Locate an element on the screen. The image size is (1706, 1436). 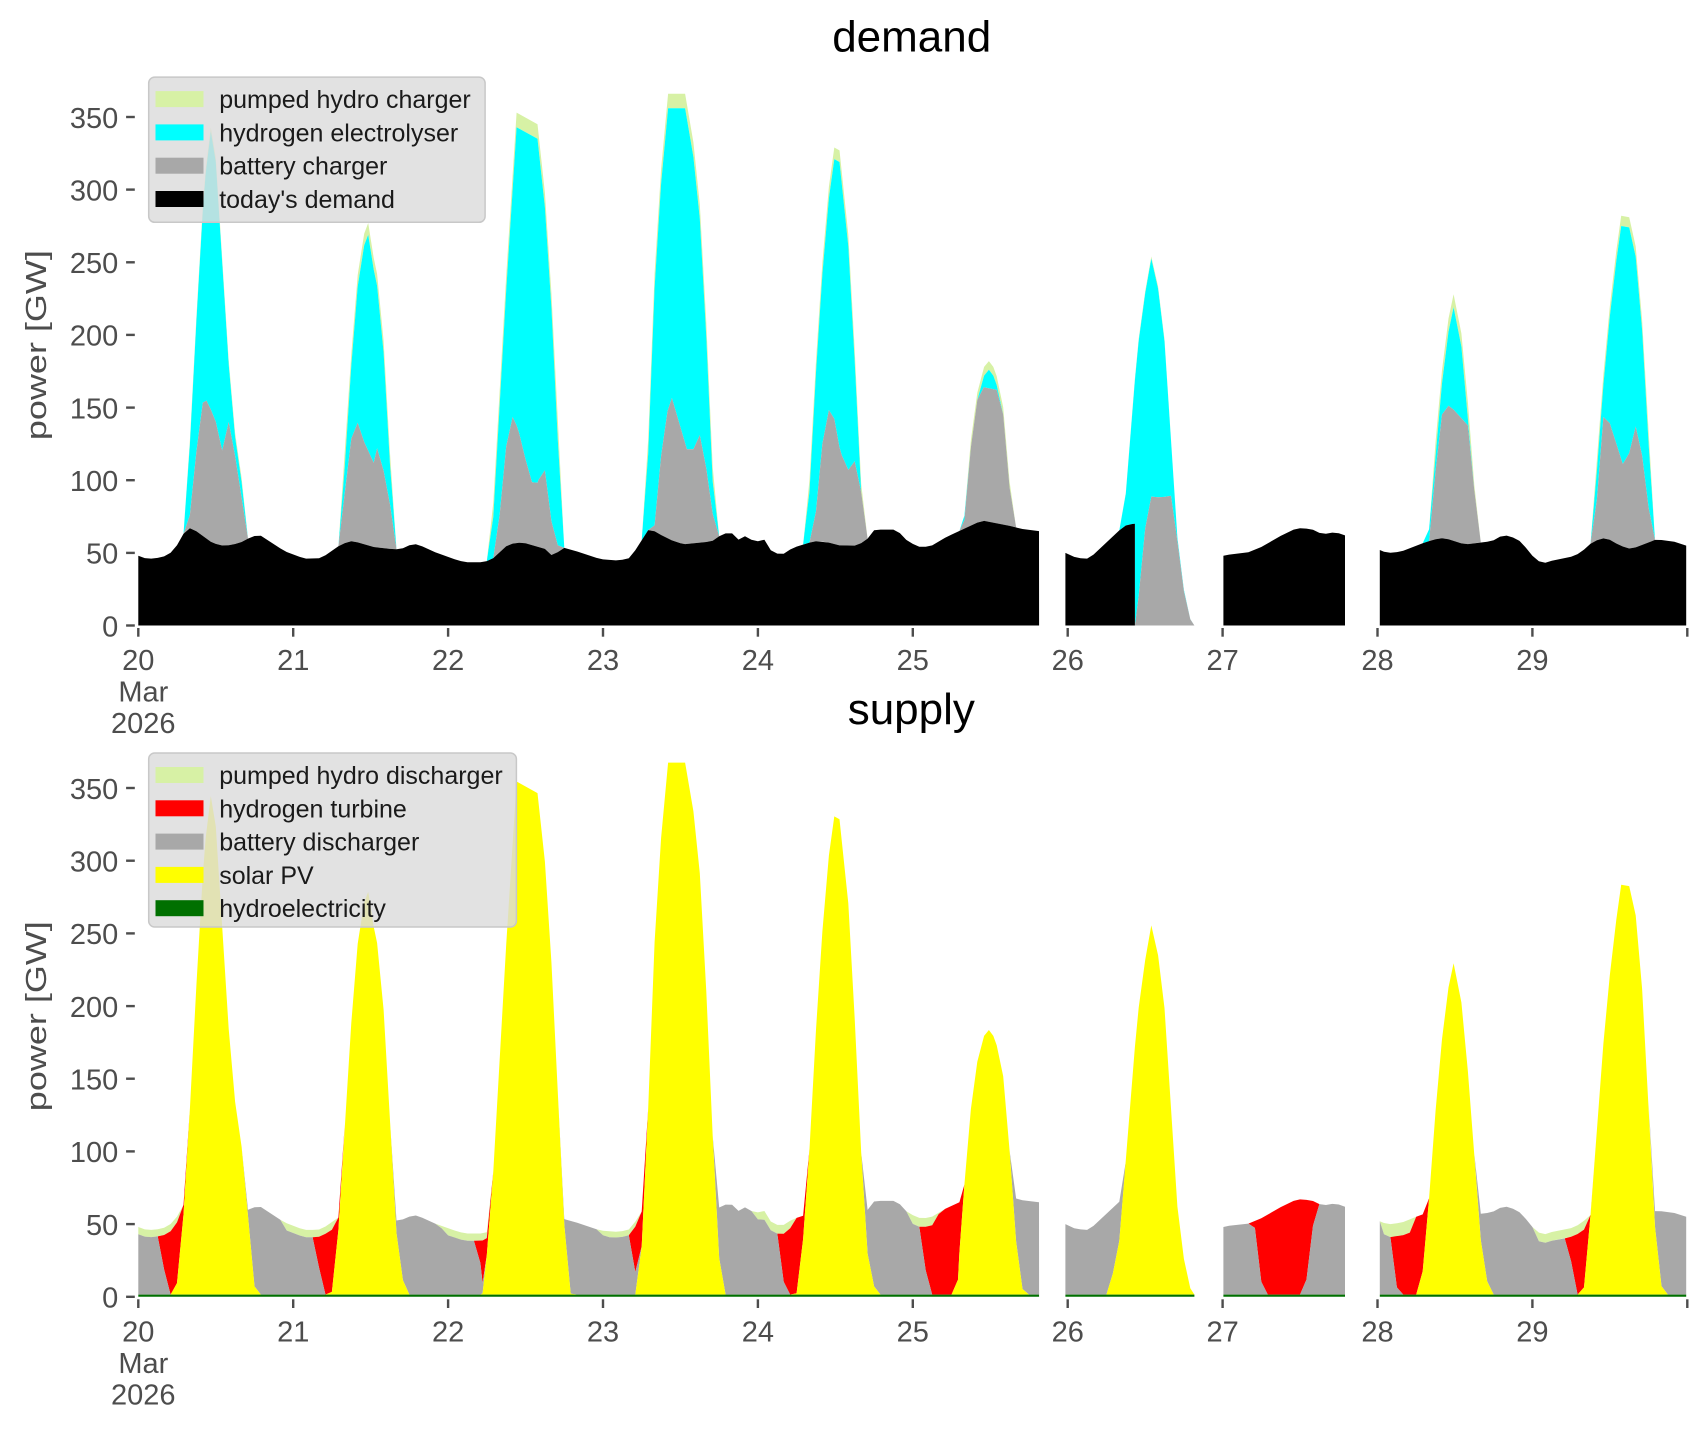
svg-text: demand is located at coordinates (911, 37).